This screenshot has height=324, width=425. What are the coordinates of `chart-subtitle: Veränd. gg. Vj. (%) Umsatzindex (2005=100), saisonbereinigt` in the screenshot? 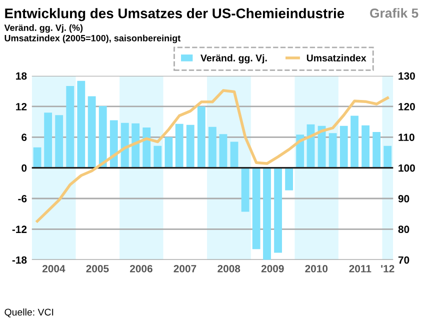 It's located at (92, 34).